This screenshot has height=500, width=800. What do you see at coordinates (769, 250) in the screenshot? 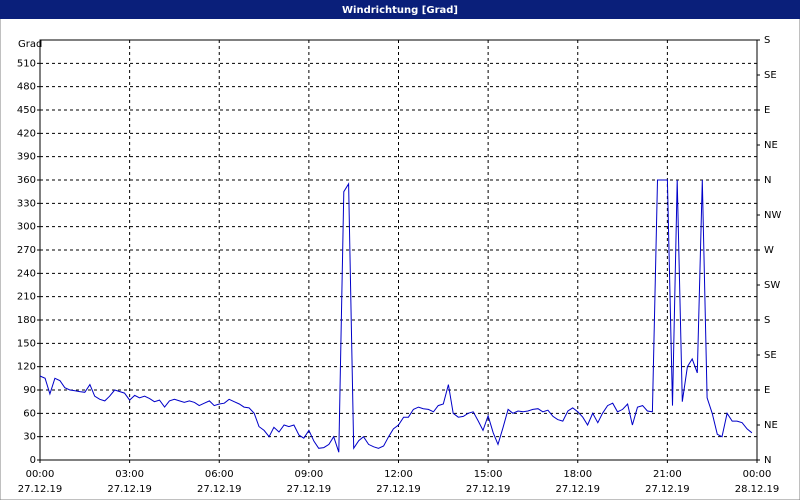
I see `y2-tick-label: W` at bounding box center [769, 250].